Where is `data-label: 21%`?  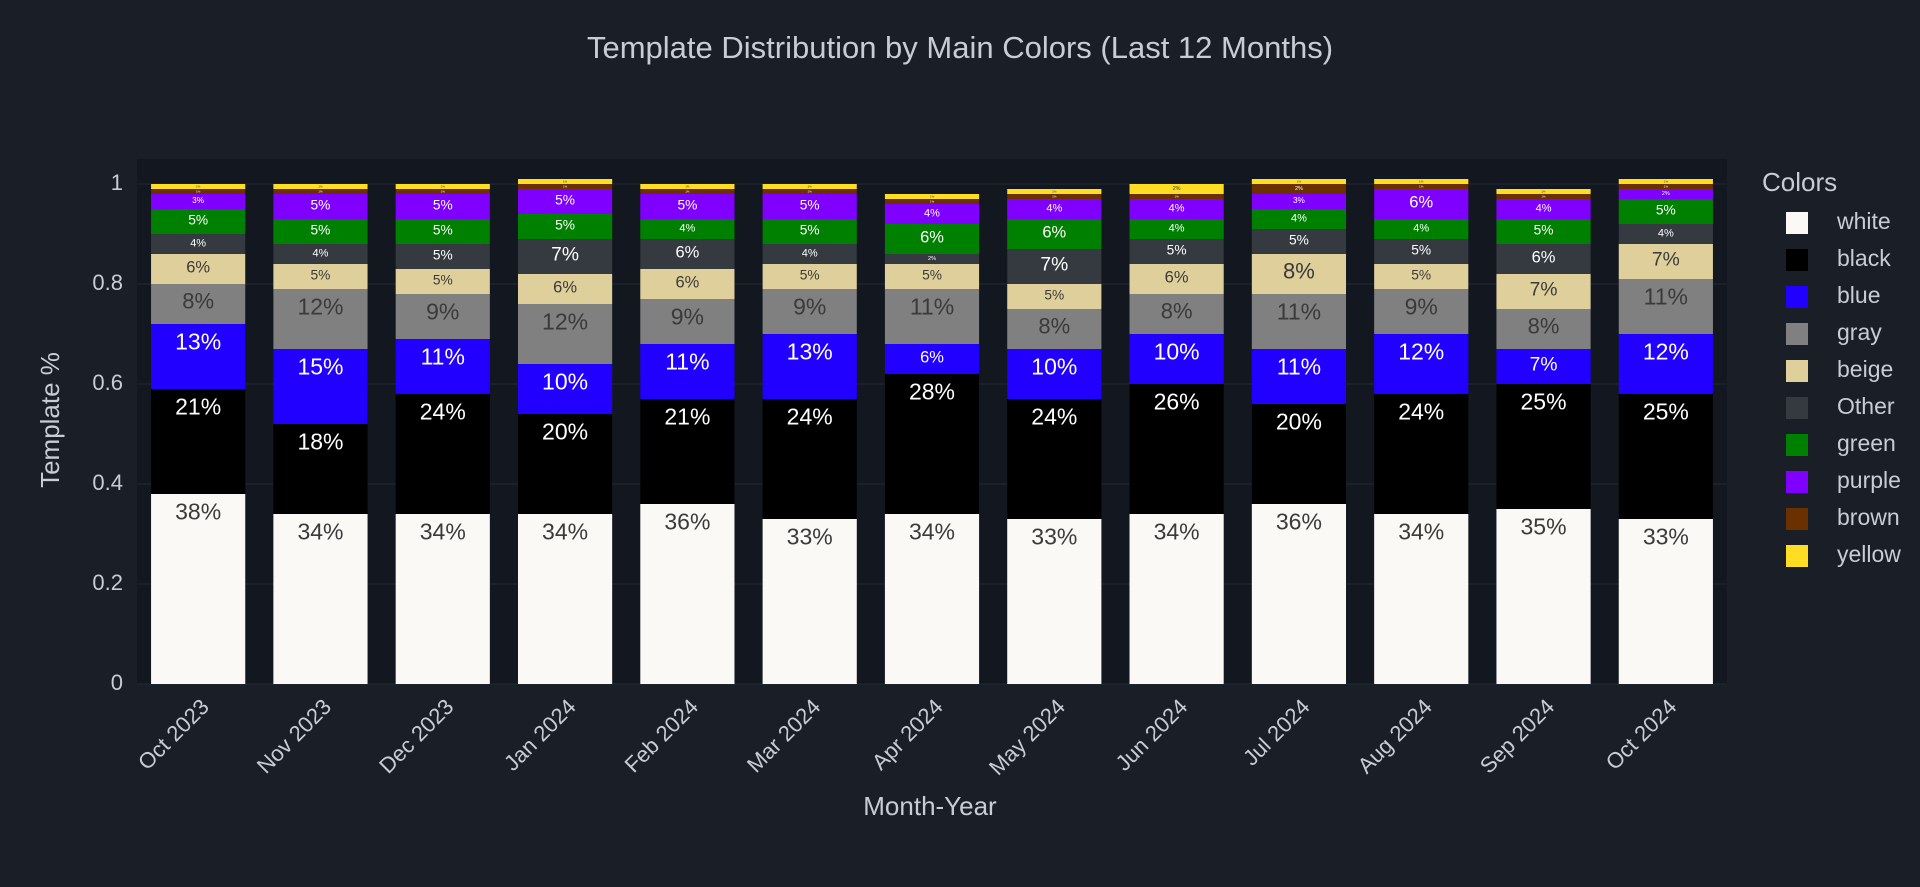
data-label: 21% is located at coordinates (198, 407).